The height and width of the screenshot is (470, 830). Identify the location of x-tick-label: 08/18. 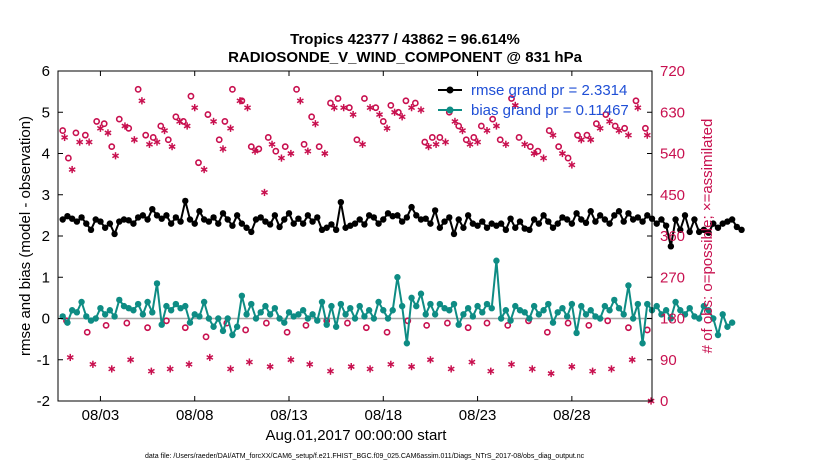
(384, 415).